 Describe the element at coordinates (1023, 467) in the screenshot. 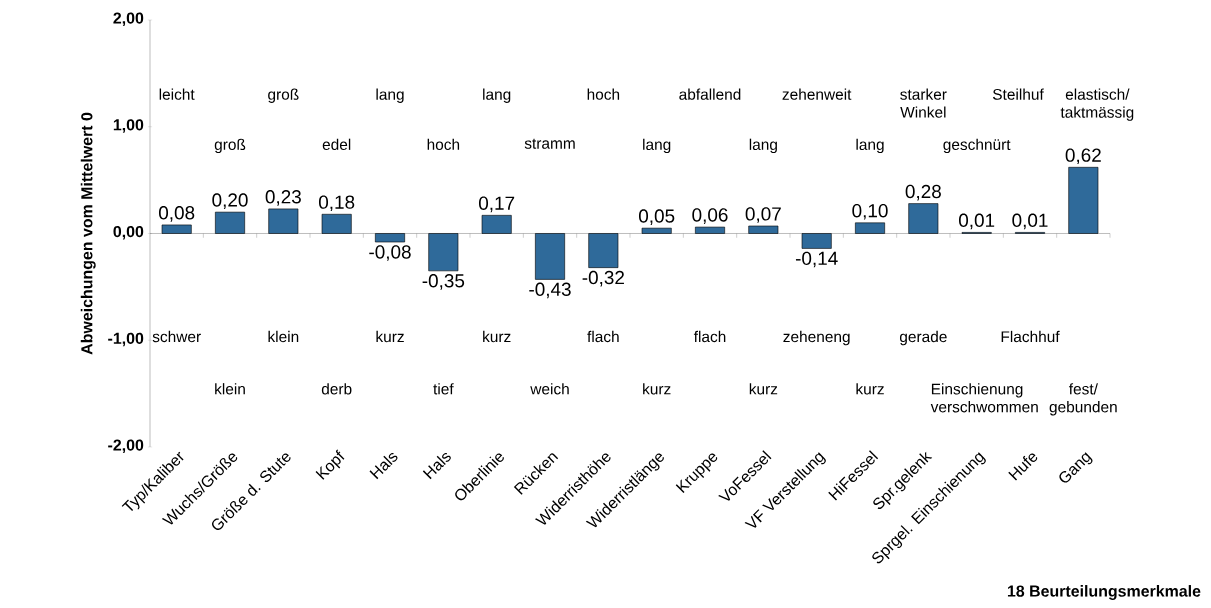

I see `x-tick-label: Hufe` at that location.